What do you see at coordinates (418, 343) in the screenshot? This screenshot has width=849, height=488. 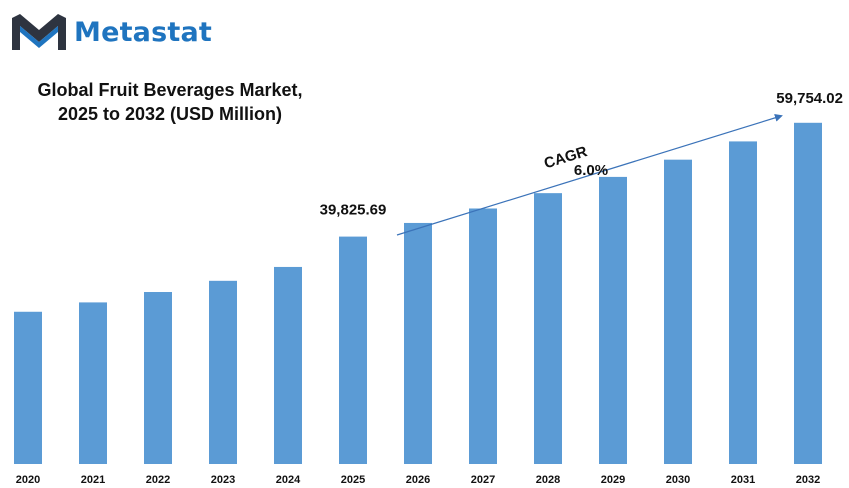 I see `bar-2026` at bounding box center [418, 343].